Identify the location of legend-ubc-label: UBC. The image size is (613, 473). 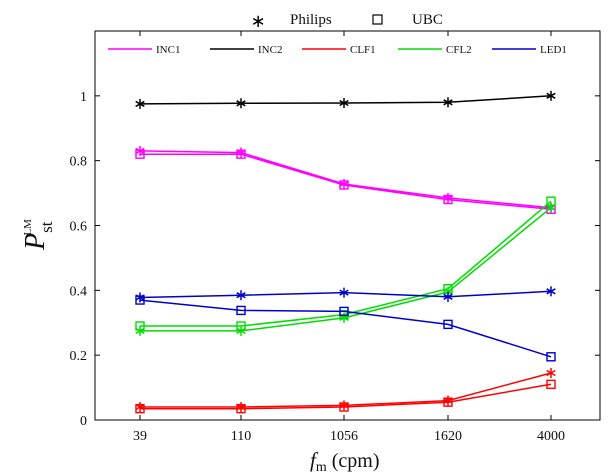
(427, 20).